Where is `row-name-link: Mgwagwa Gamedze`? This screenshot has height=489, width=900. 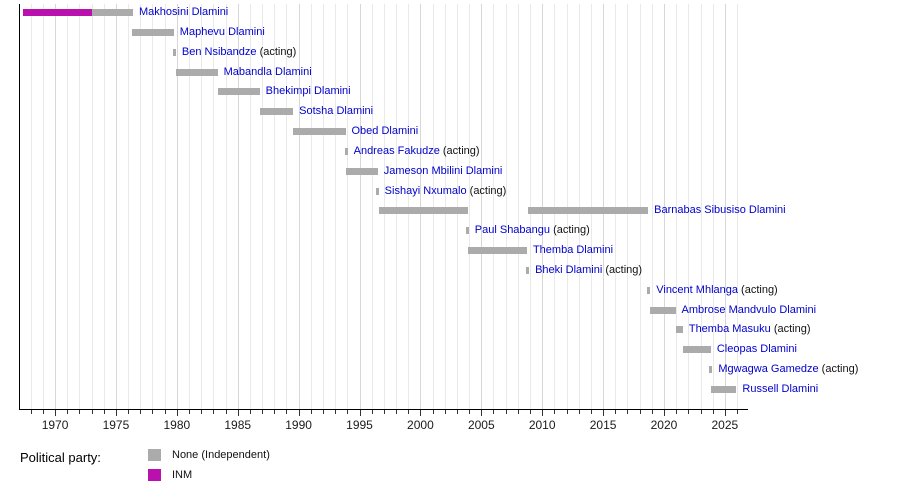
row-name-link: Mgwagwa Gamedze is located at coordinates (768, 369).